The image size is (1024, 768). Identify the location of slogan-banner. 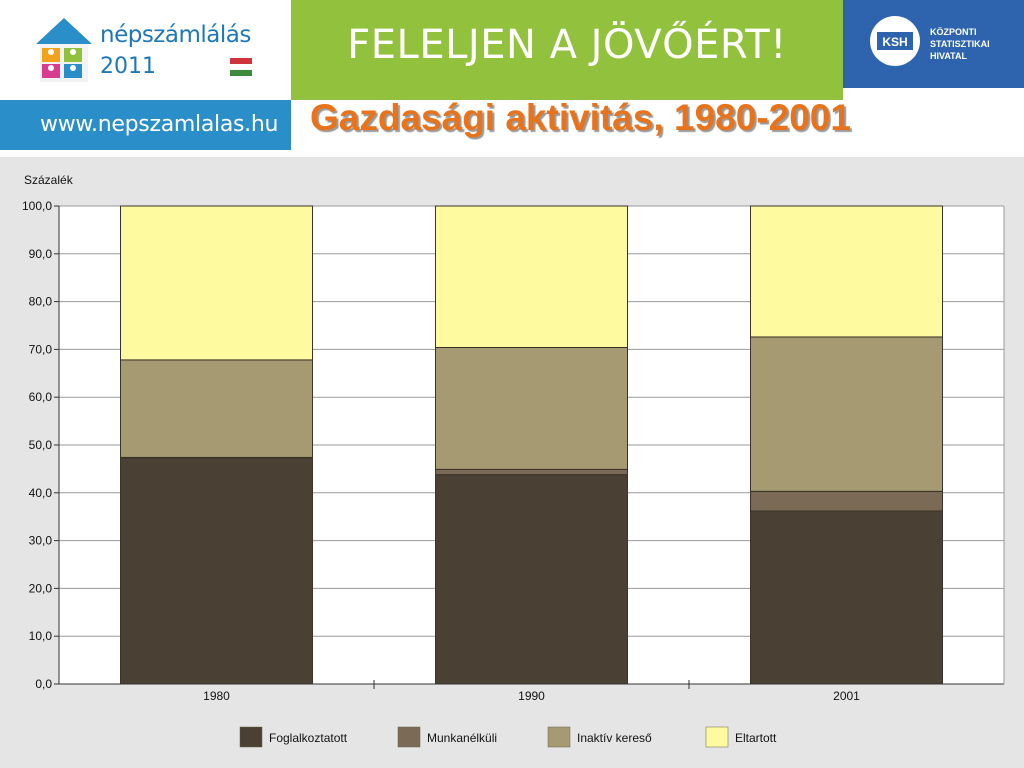
(567, 50).